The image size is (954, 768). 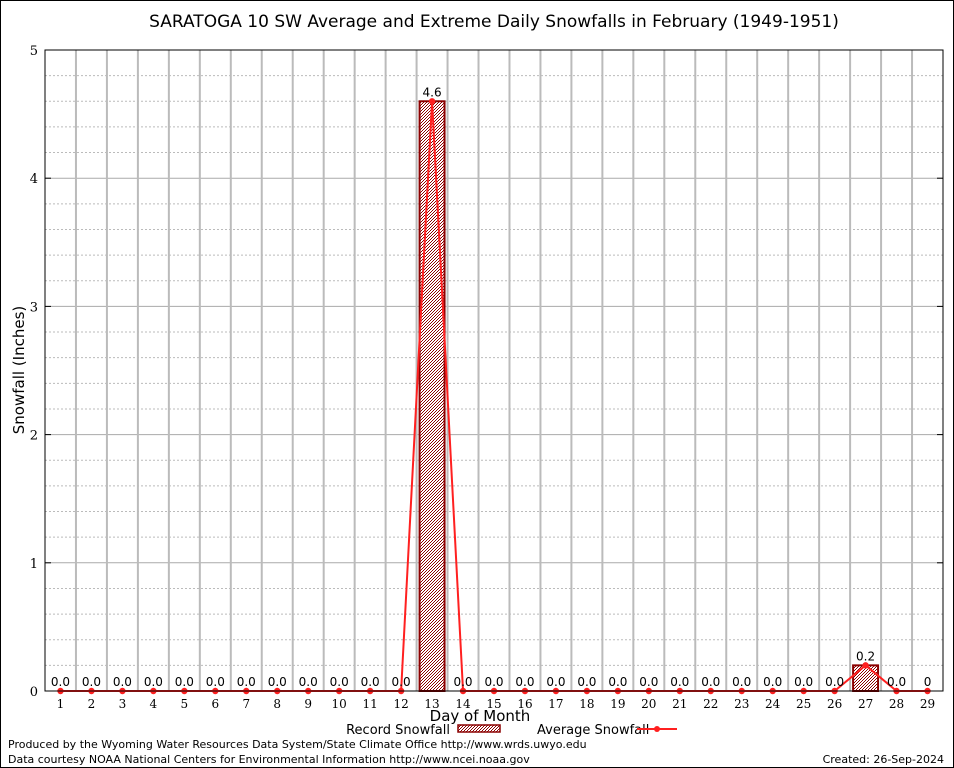 I want to click on data-label-day-3: 0.0, so click(x=122, y=682).